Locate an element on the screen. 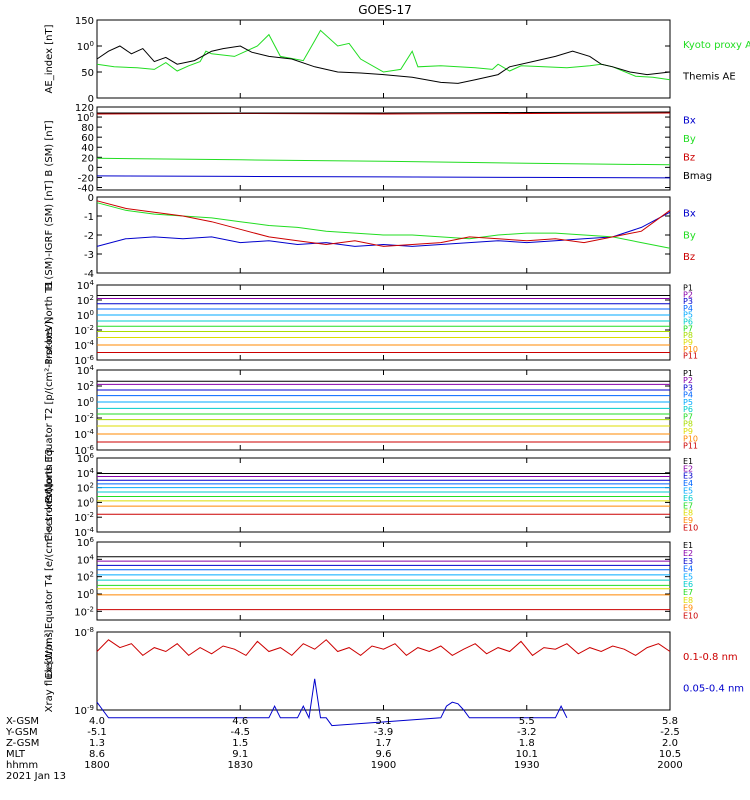  legend-label: P11 is located at coordinates (690, 446).